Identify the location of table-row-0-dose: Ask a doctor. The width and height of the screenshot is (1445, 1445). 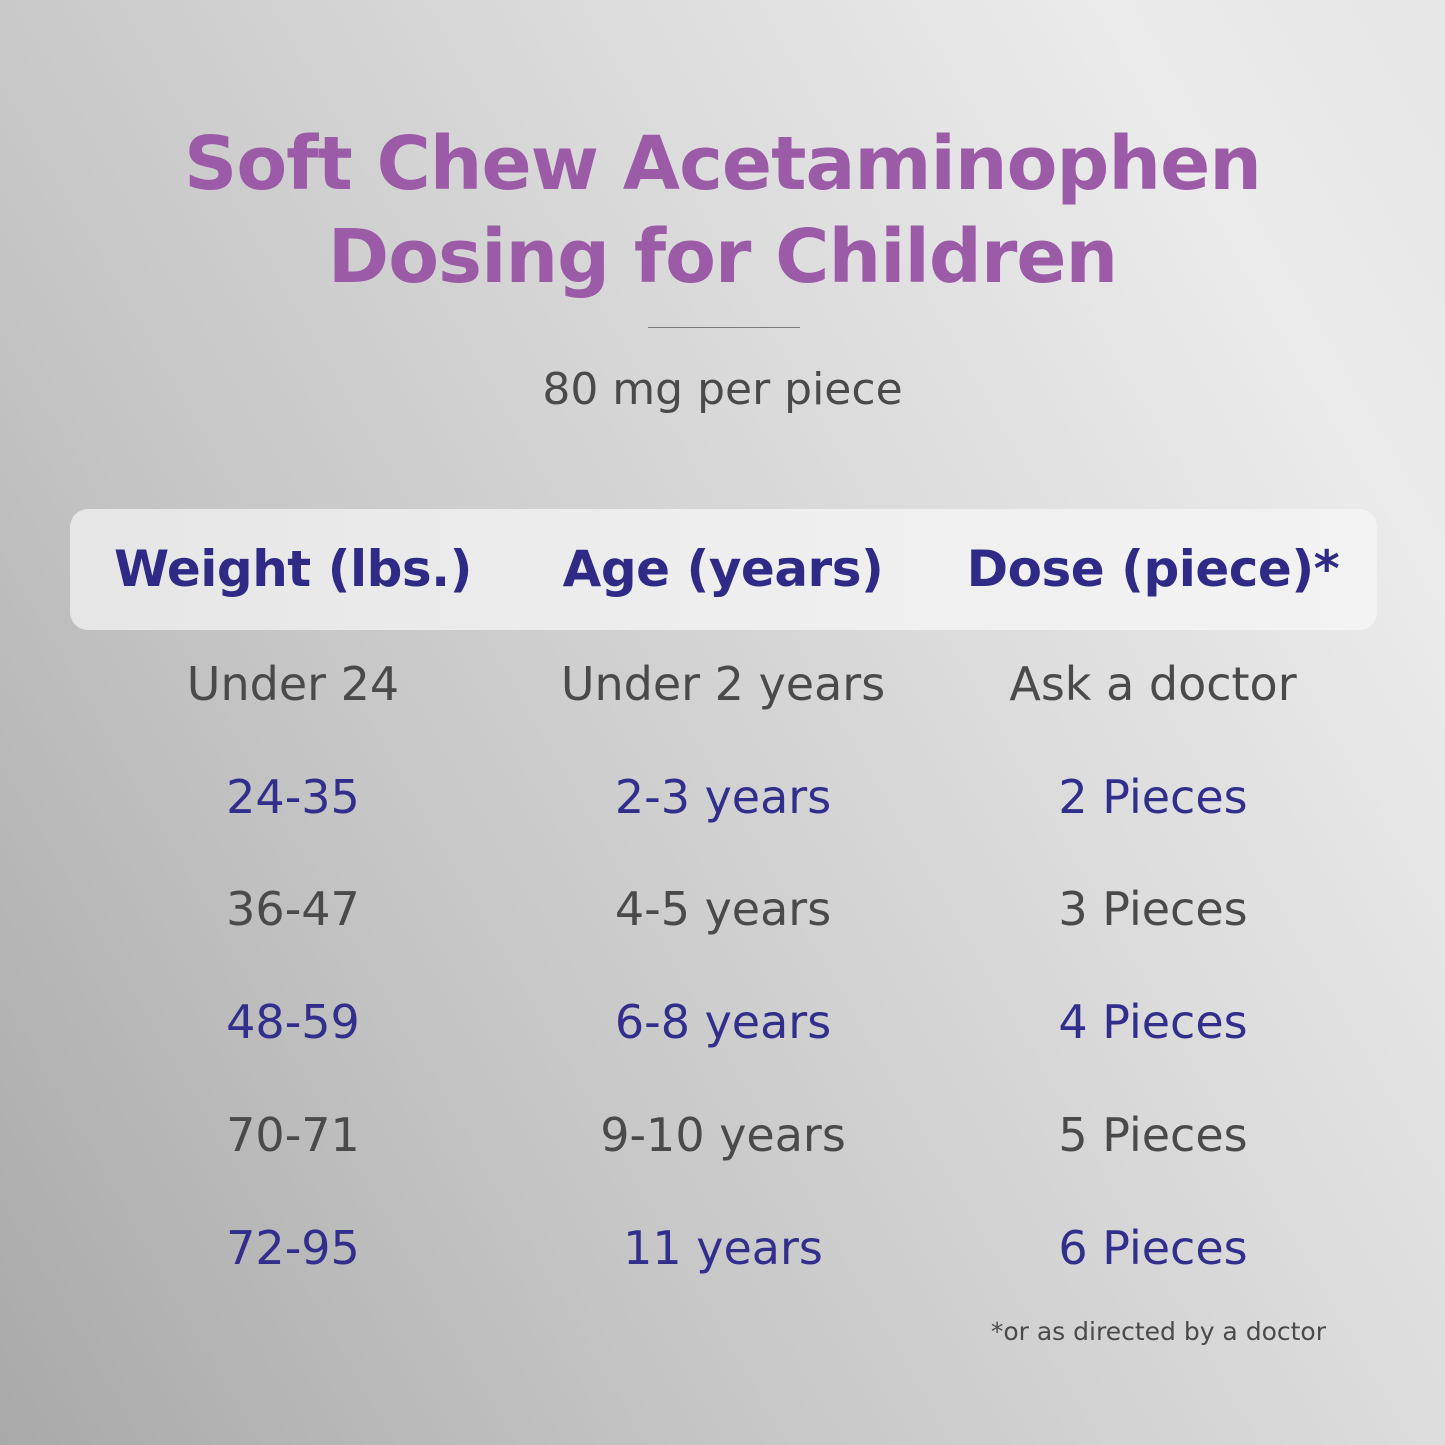
(1153, 684).